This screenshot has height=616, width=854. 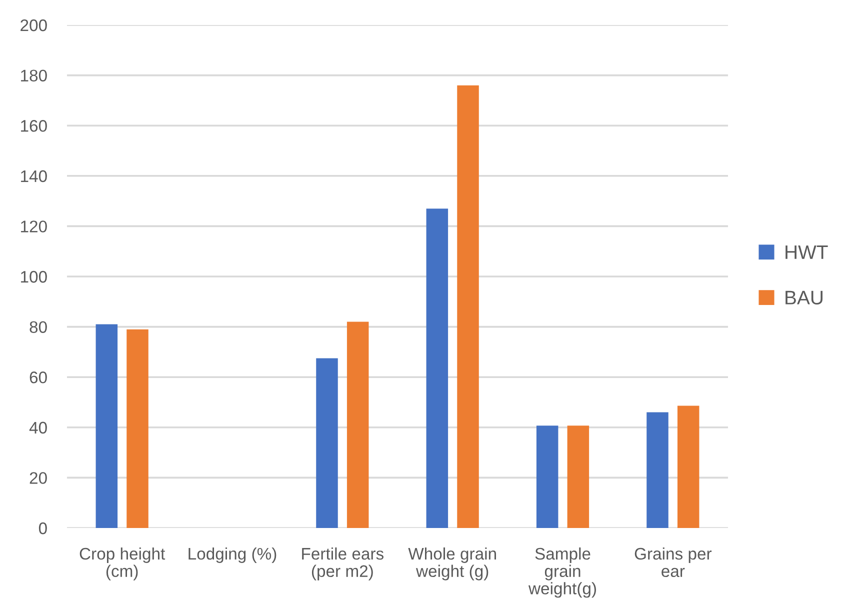 I want to click on y-tick-label: 140, so click(x=34, y=176).